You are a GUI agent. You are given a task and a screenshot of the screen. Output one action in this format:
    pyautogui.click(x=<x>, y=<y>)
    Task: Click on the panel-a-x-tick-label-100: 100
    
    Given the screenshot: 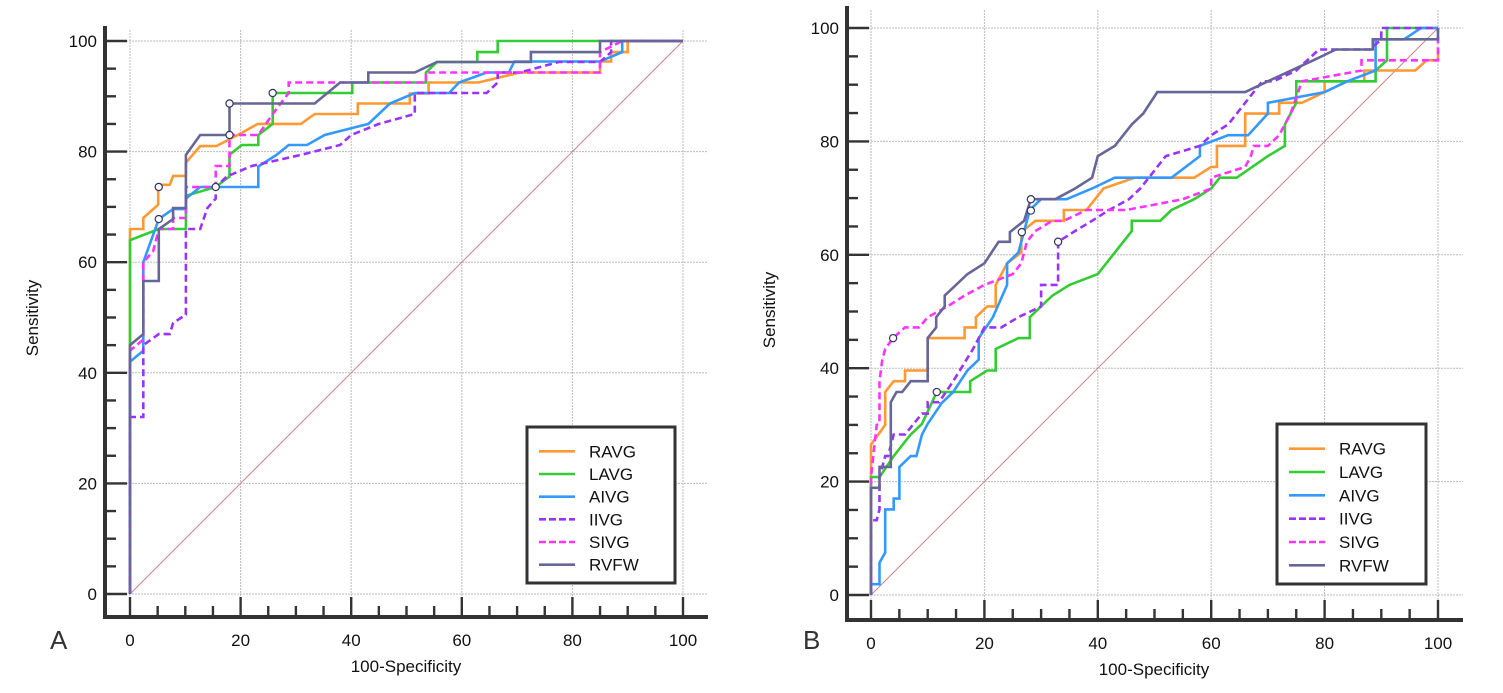 What is the action you would take?
    pyautogui.click(x=683, y=640)
    